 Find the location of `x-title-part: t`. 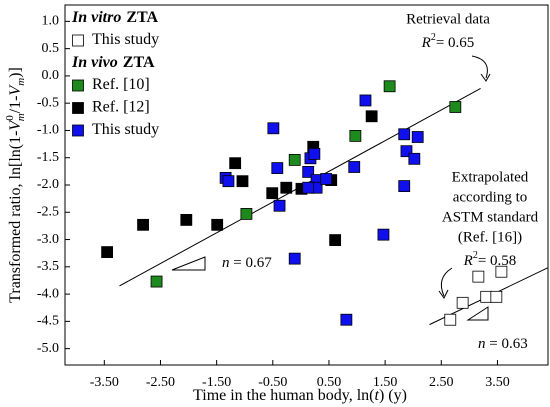

x-title-part: t is located at coordinates (377, 395).